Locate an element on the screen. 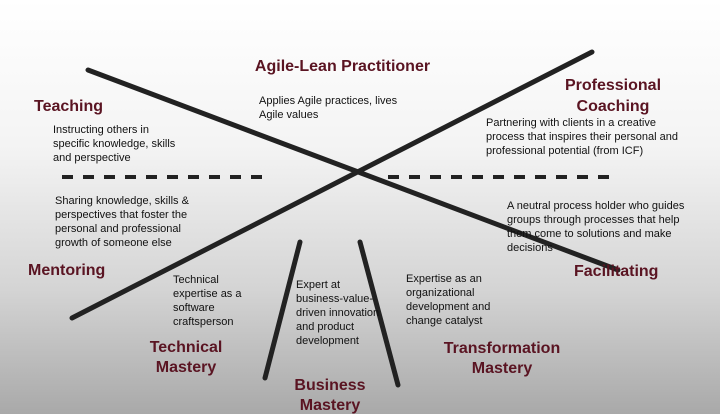 Image resolution: width=720 pixels, height=416 pixels. mentoring-title: Mentoring is located at coordinates (67, 270).